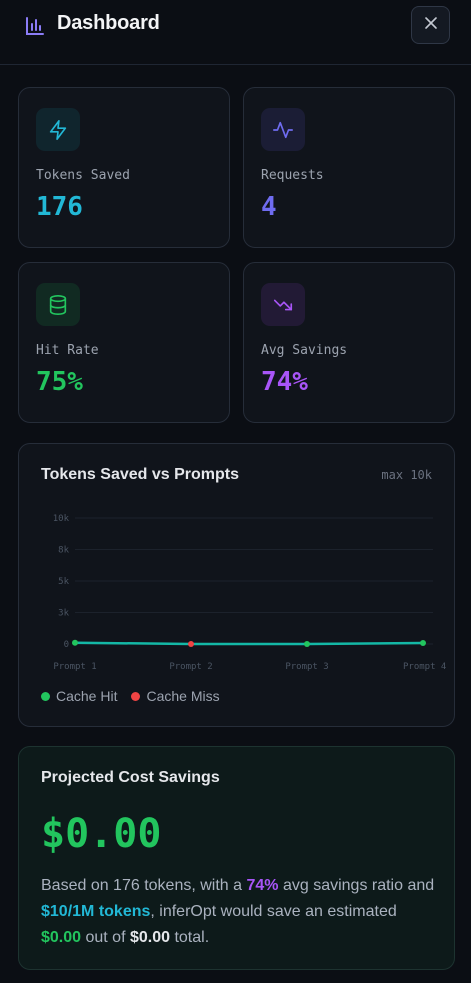 The height and width of the screenshot is (983, 471). What do you see at coordinates (124, 342) in the screenshot?
I see `stat-card-hit-rate: Hit Rate 75%` at bounding box center [124, 342].